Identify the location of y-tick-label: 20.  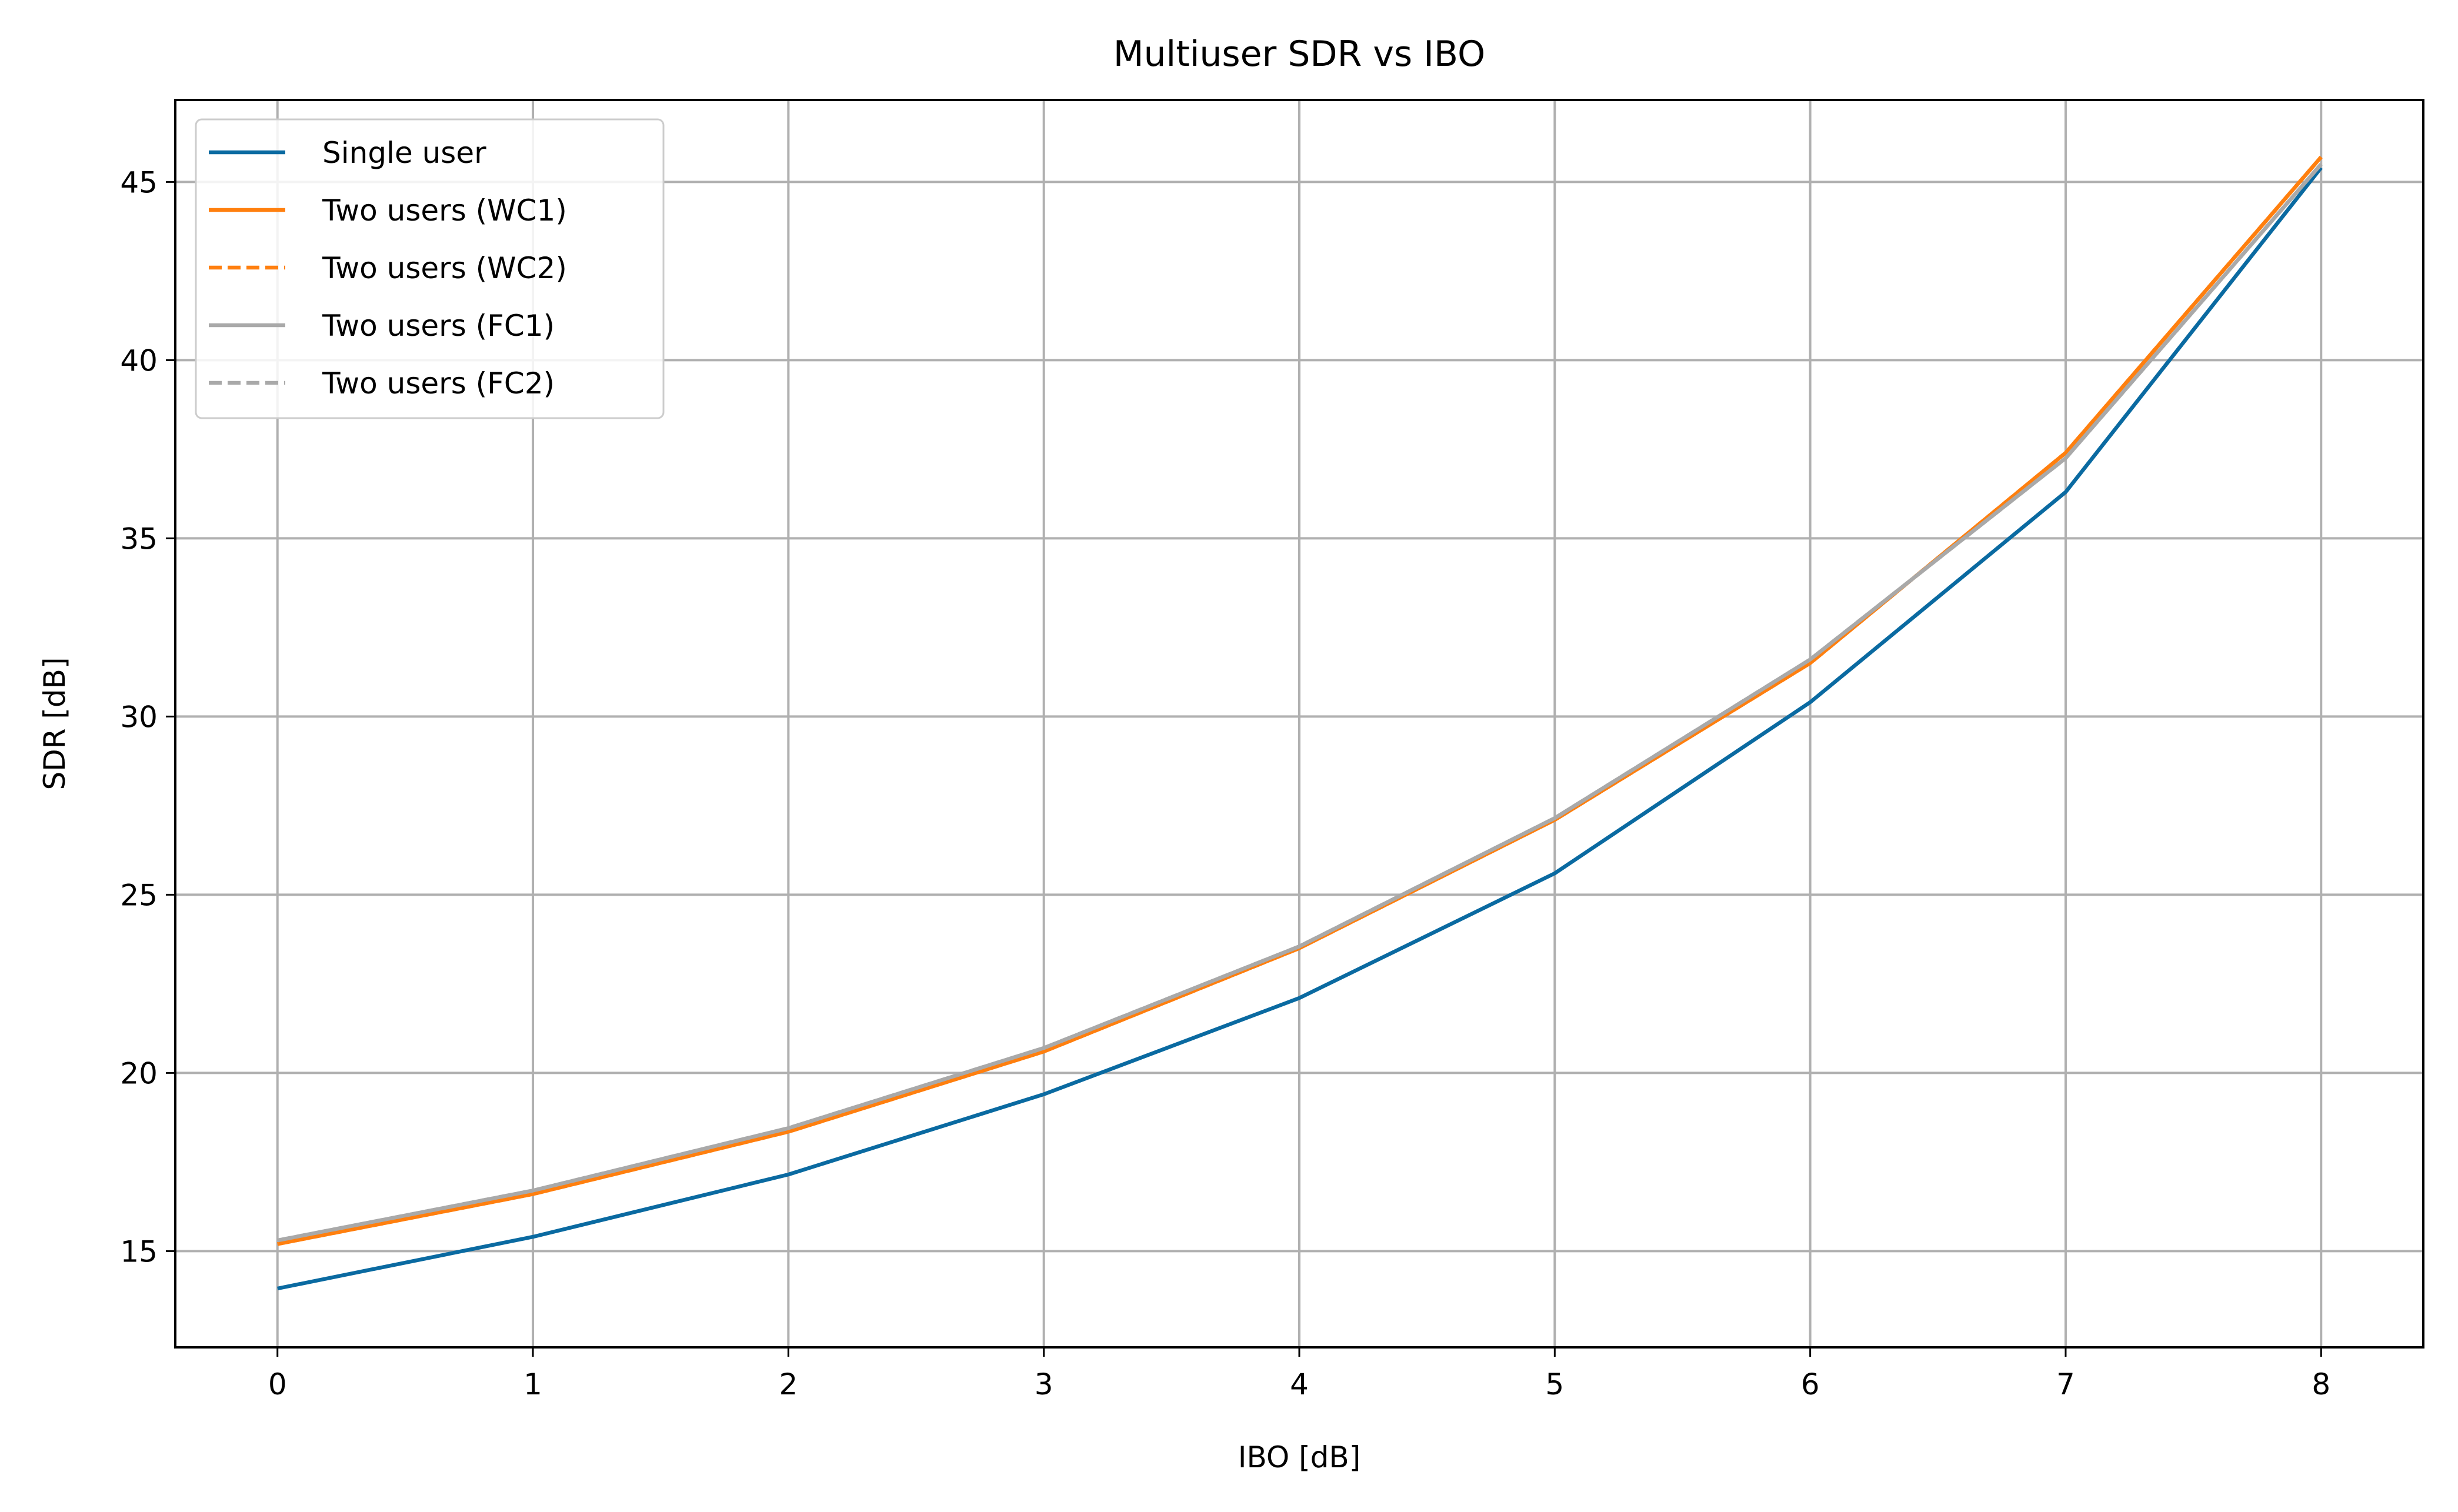
(139, 1073).